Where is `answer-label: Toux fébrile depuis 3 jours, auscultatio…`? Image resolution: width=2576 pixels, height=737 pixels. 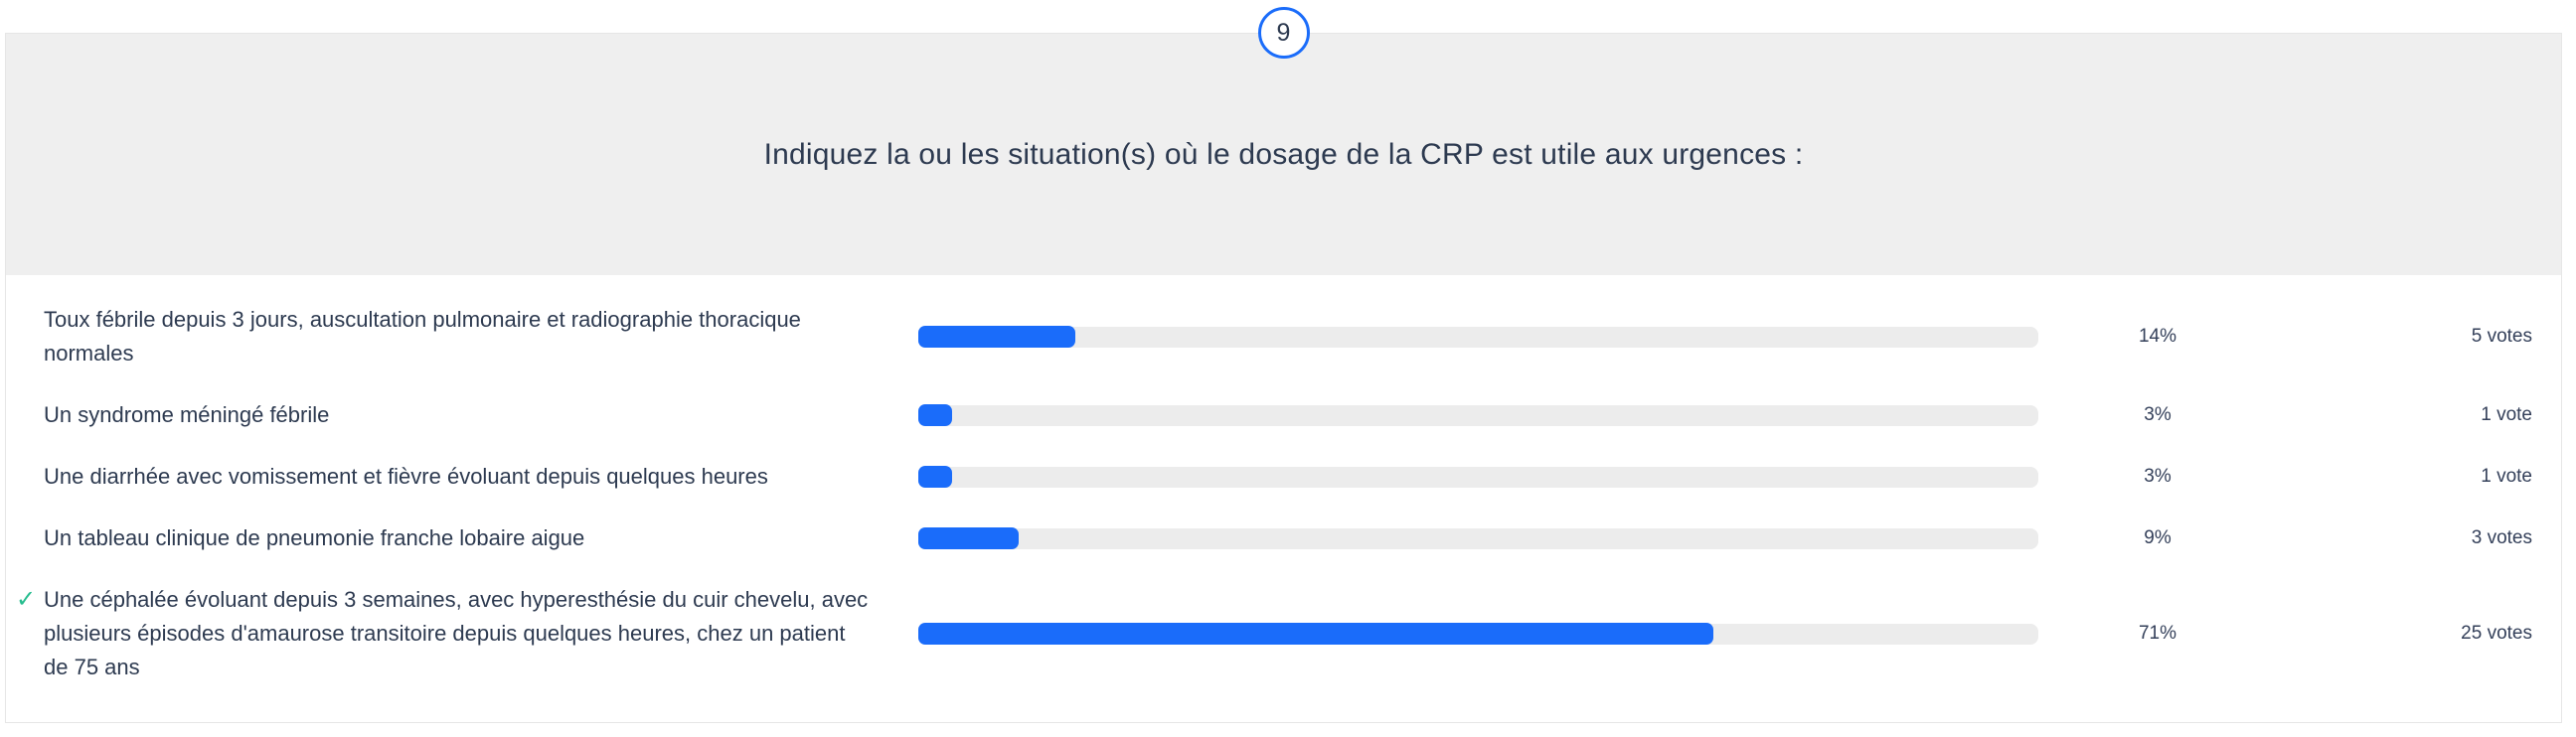 answer-label: Toux fébrile depuis 3 jours, auscultatio… is located at coordinates (422, 336).